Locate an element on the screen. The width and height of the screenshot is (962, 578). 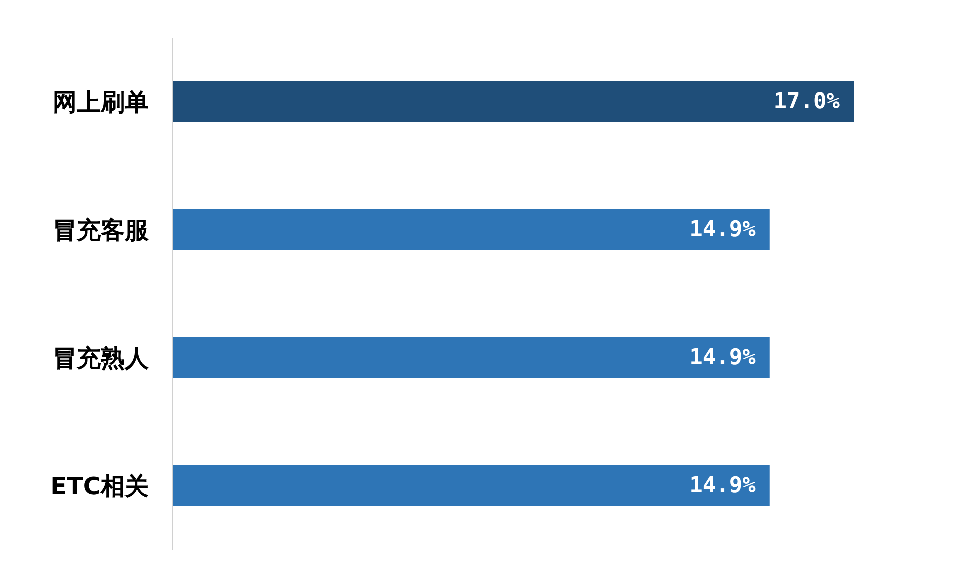
y-tick-label: 冒充客服 is located at coordinates (101, 230).